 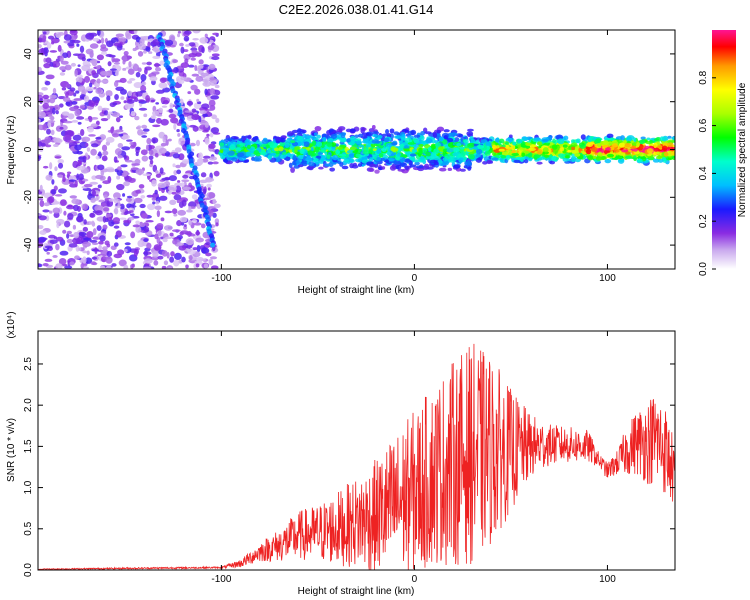 I want to click on spectrogram-y-label: Frequency (Hz), so click(x=11, y=150).